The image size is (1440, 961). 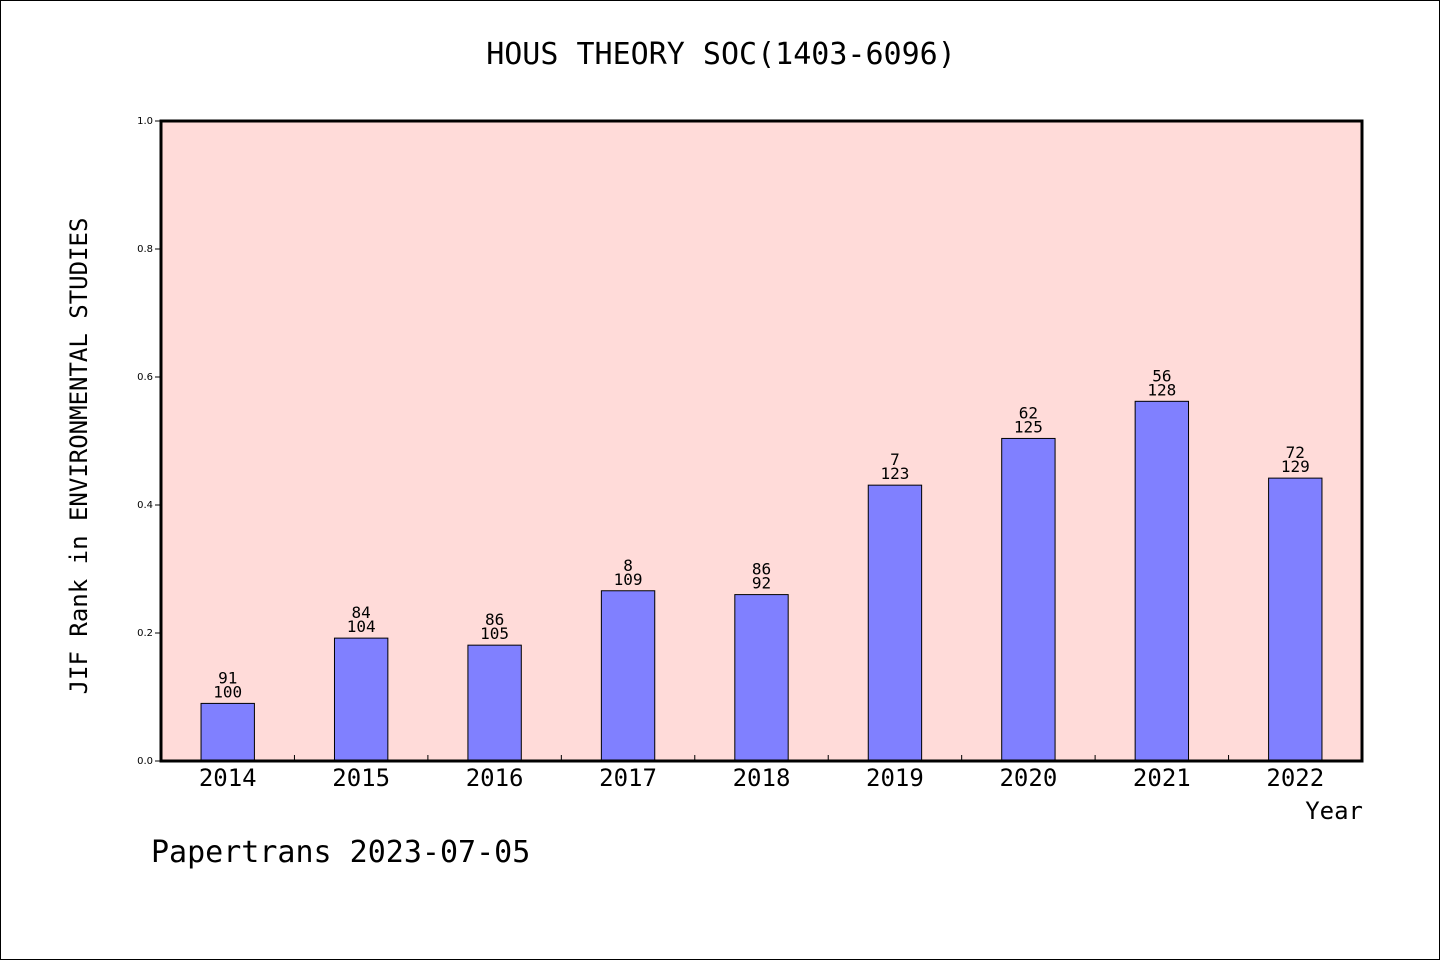 What do you see at coordinates (628, 676) in the screenshot?
I see `bar-2017` at bounding box center [628, 676].